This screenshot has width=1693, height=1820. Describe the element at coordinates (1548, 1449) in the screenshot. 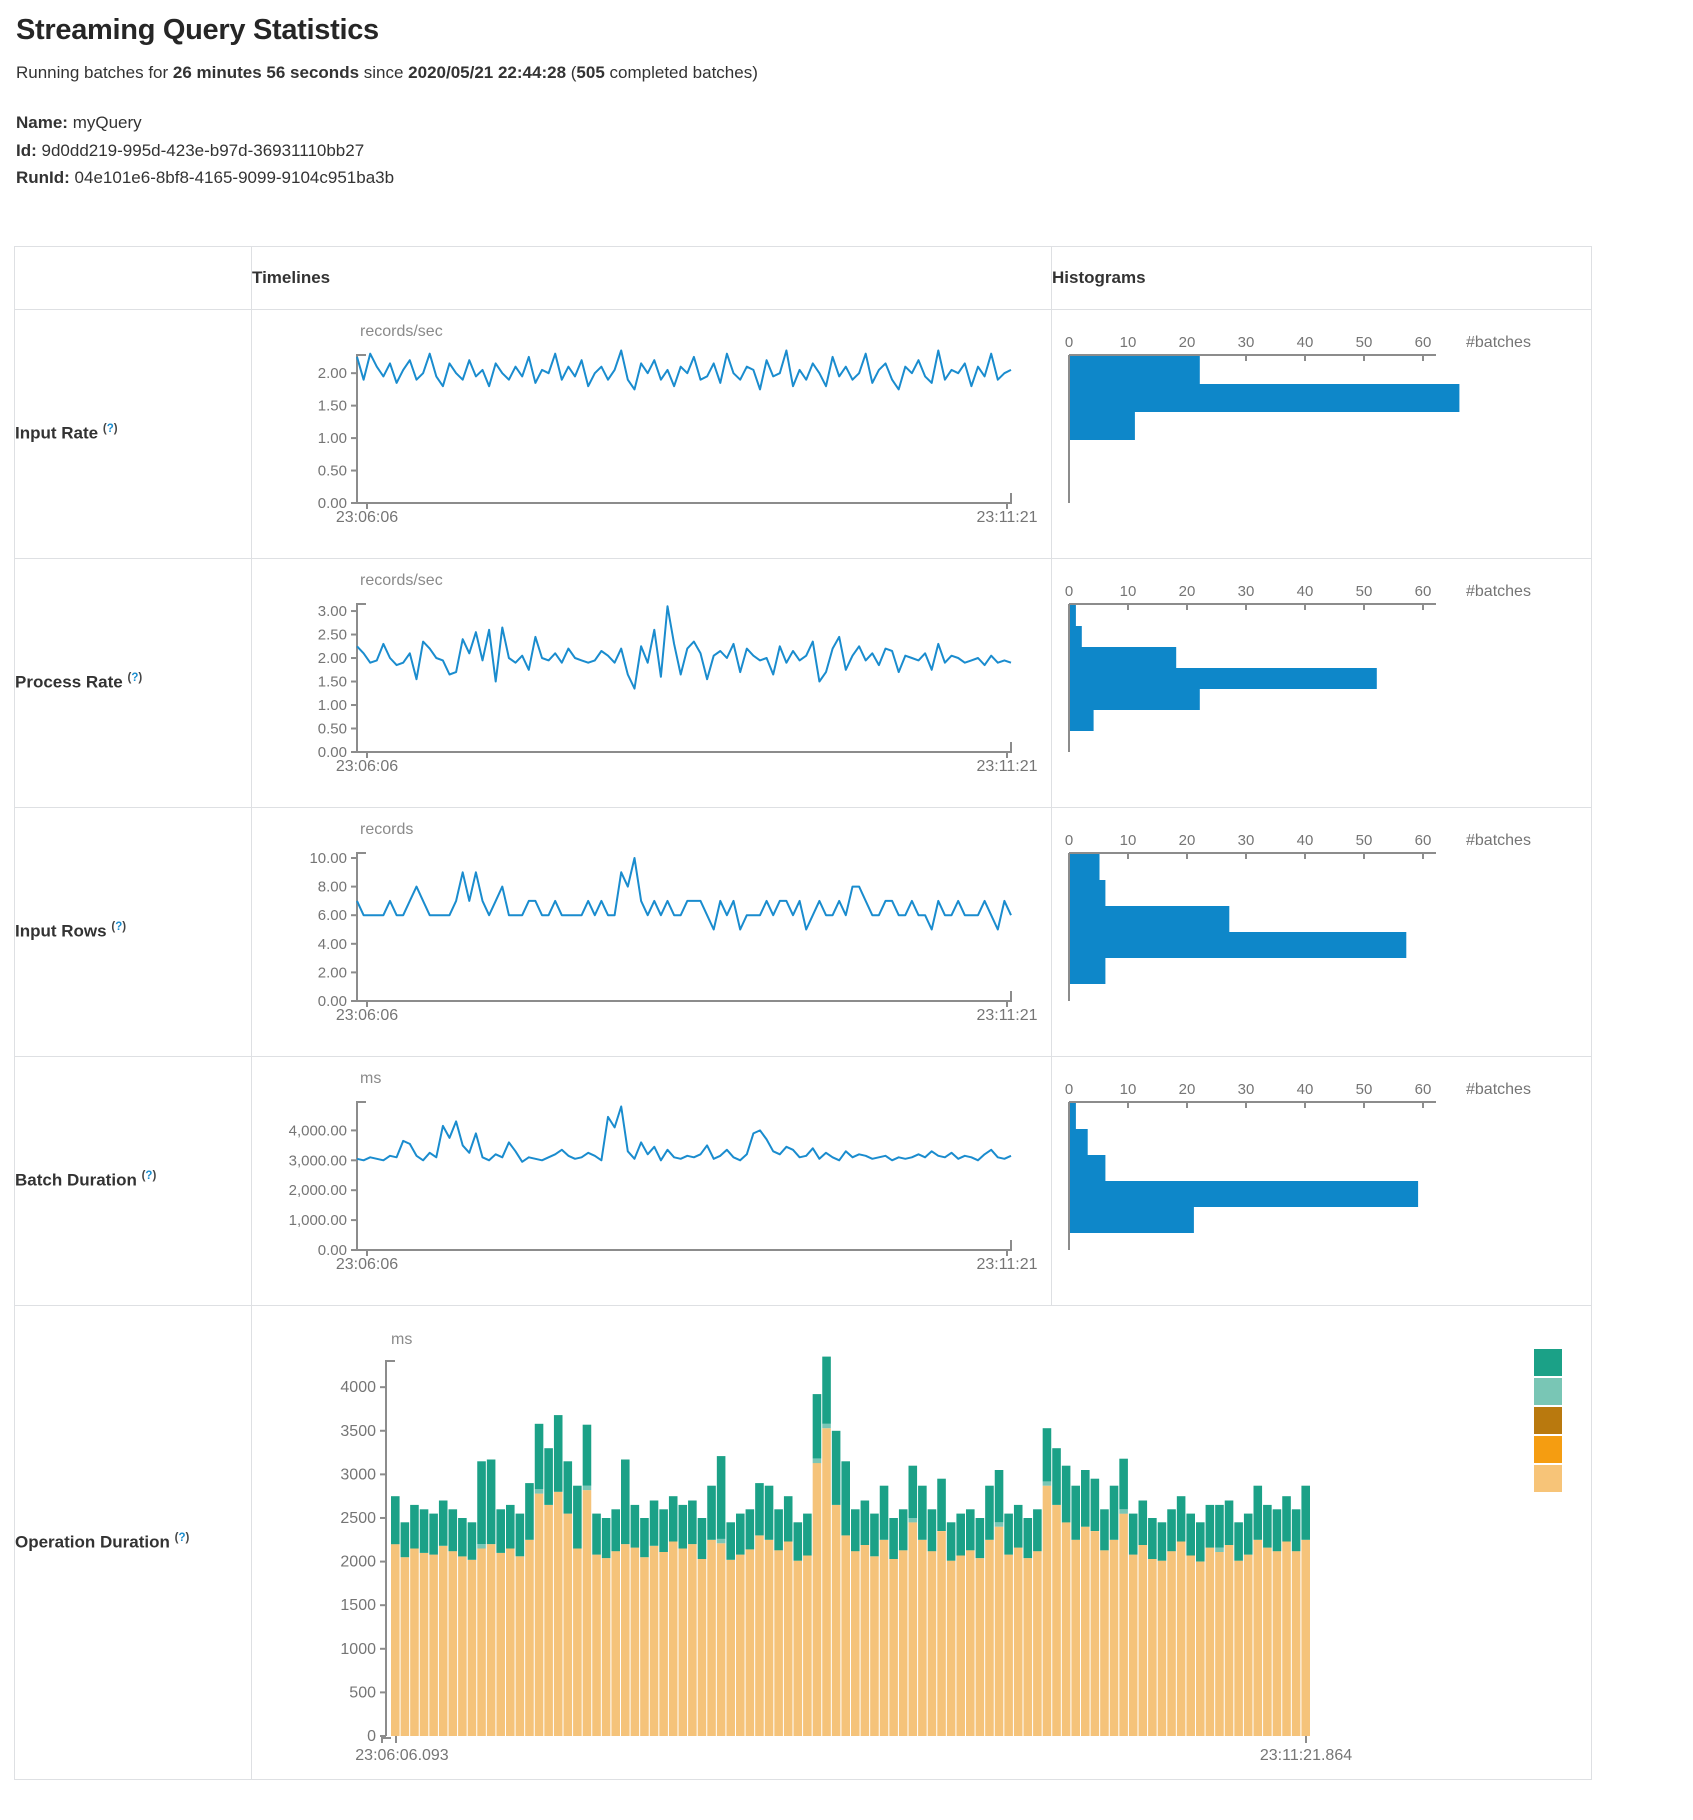

I see `legend-swatch` at that location.